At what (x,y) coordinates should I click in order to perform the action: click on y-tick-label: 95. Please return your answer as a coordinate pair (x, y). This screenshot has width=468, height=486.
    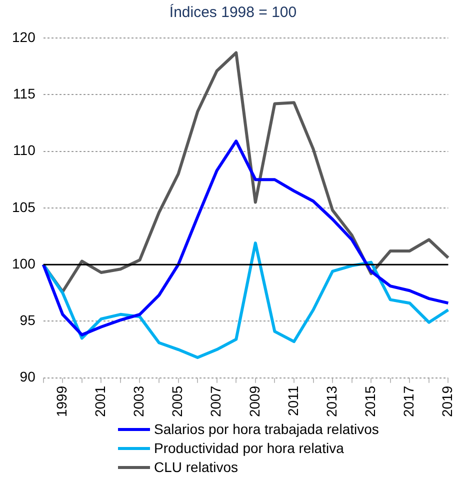
    Looking at the image, I should click on (28, 320).